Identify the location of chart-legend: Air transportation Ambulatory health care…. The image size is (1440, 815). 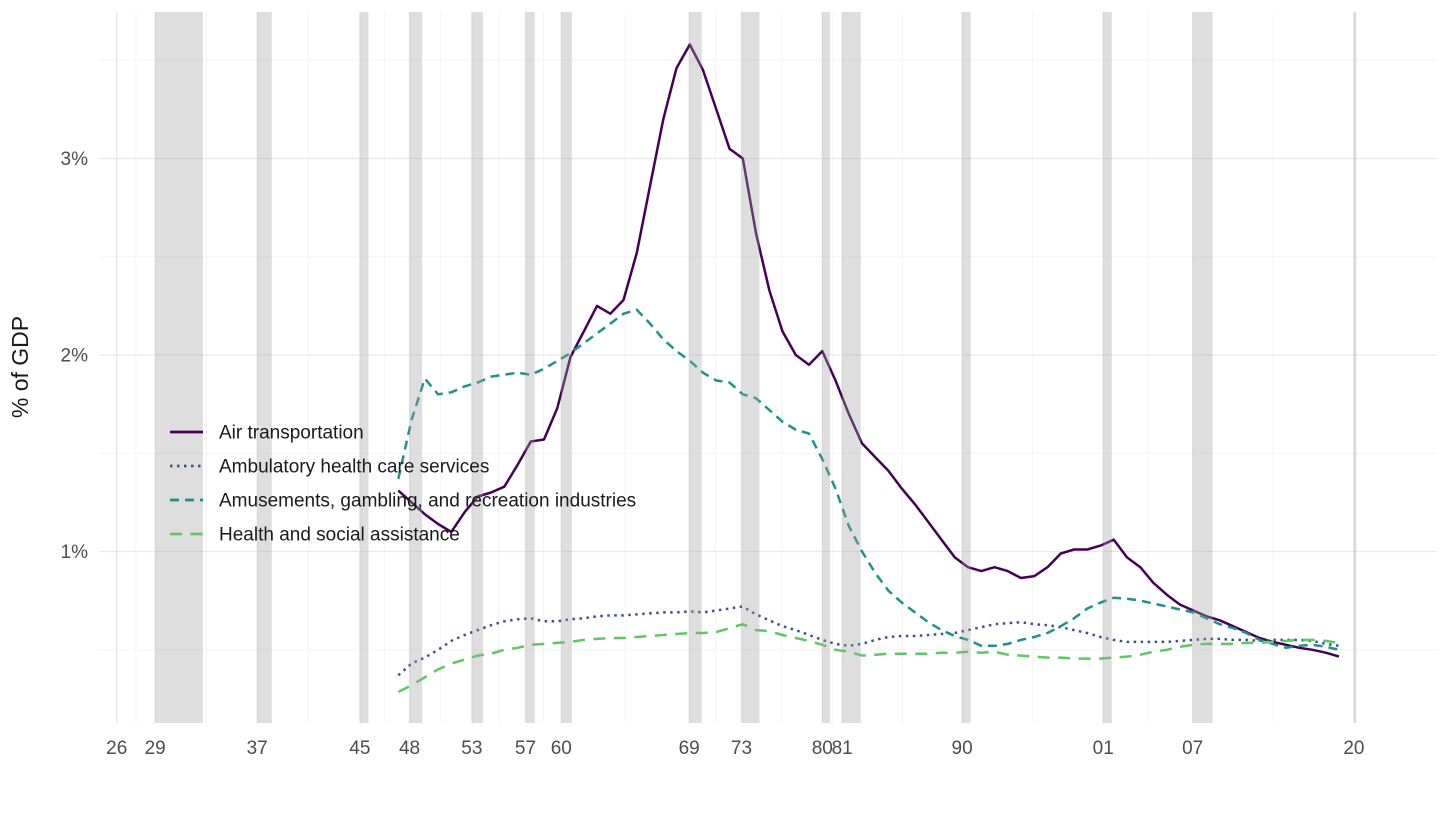
(403, 484).